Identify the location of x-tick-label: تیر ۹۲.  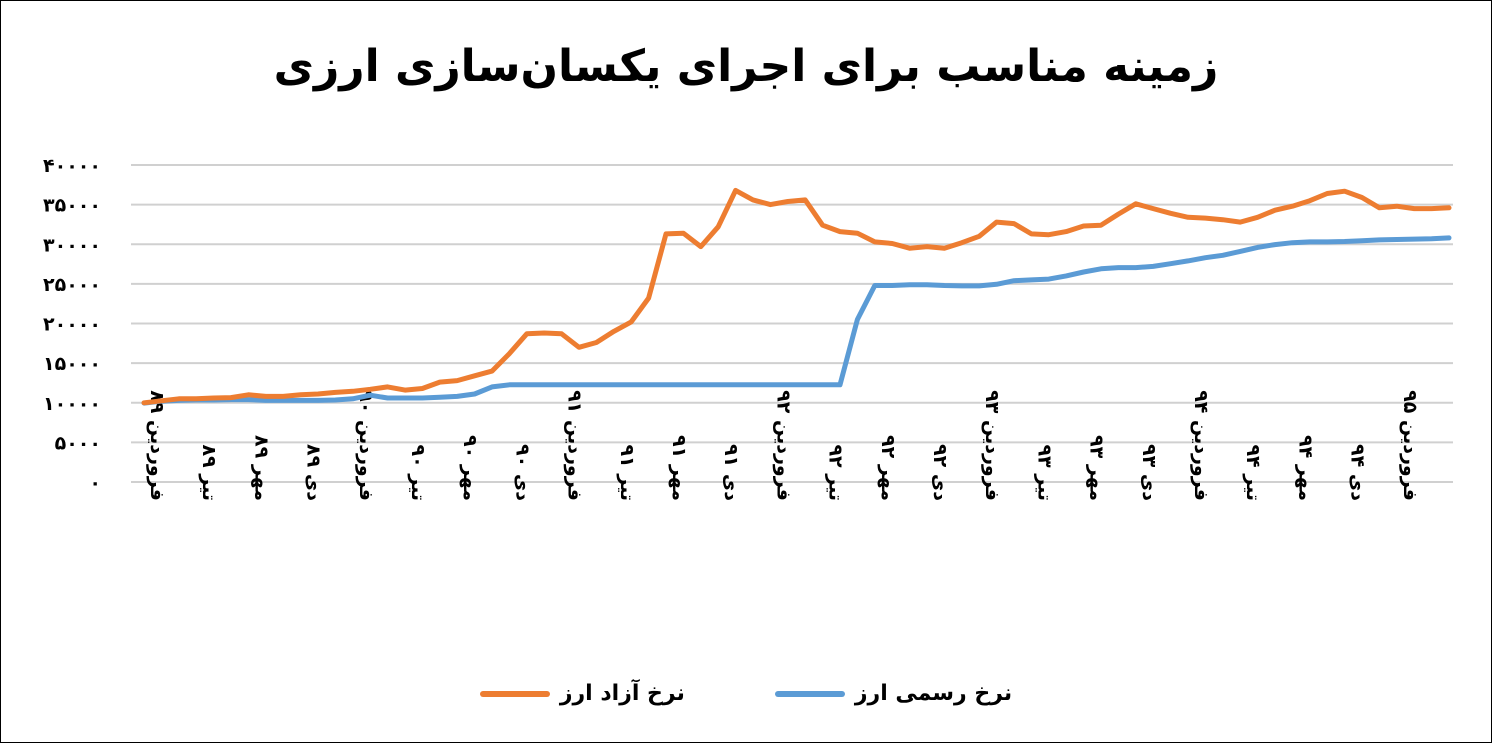
(836, 472).